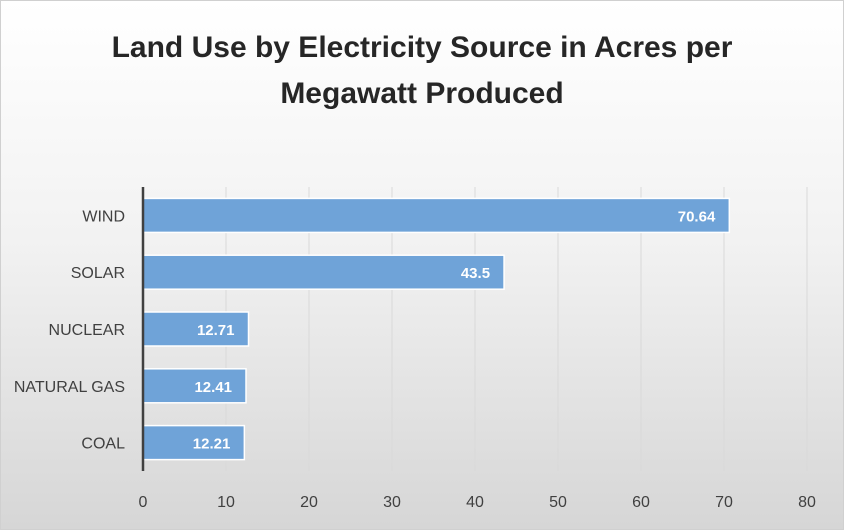  Describe the element at coordinates (103, 216) in the screenshot. I see `category-label: WIND` at that location.